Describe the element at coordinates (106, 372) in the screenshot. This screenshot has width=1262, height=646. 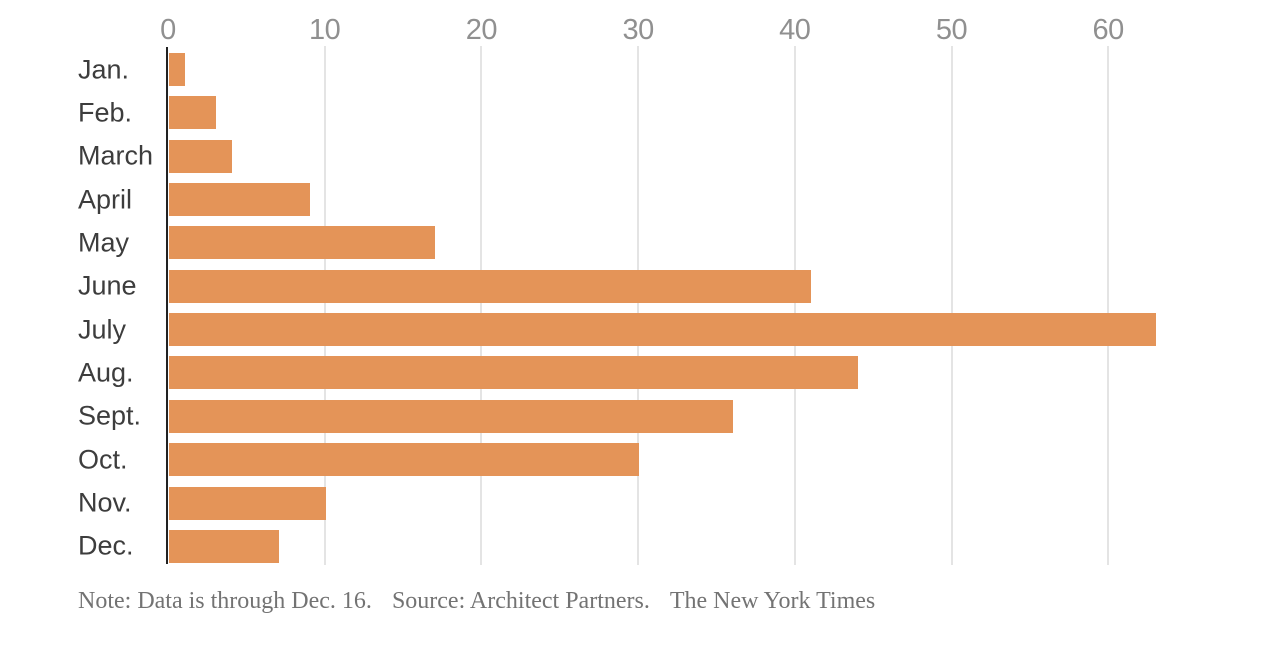
I see `y-axis-label-aug: Aug.` at that location.